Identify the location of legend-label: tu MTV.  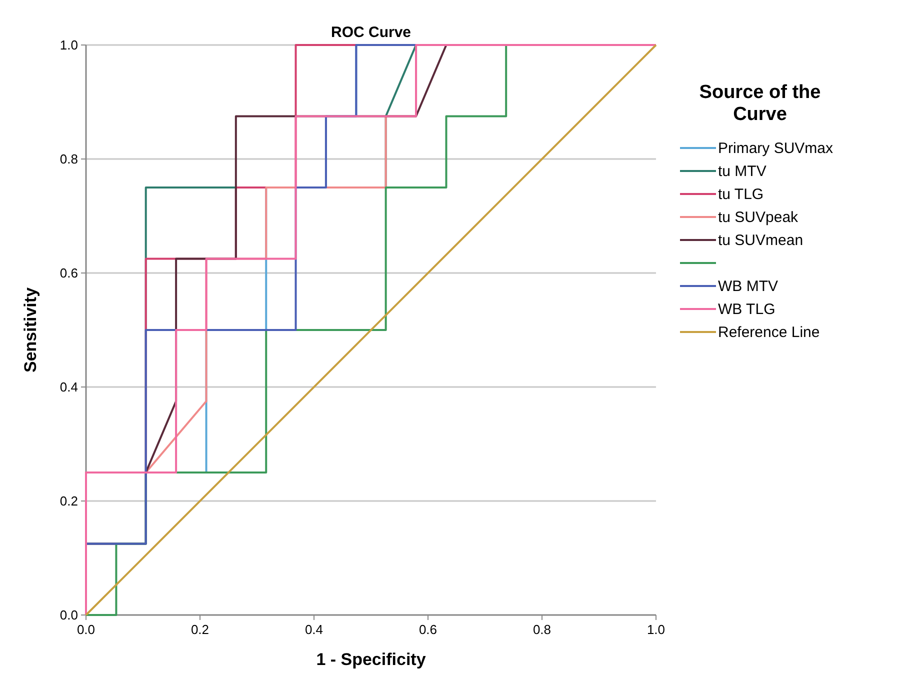
(742, 171).